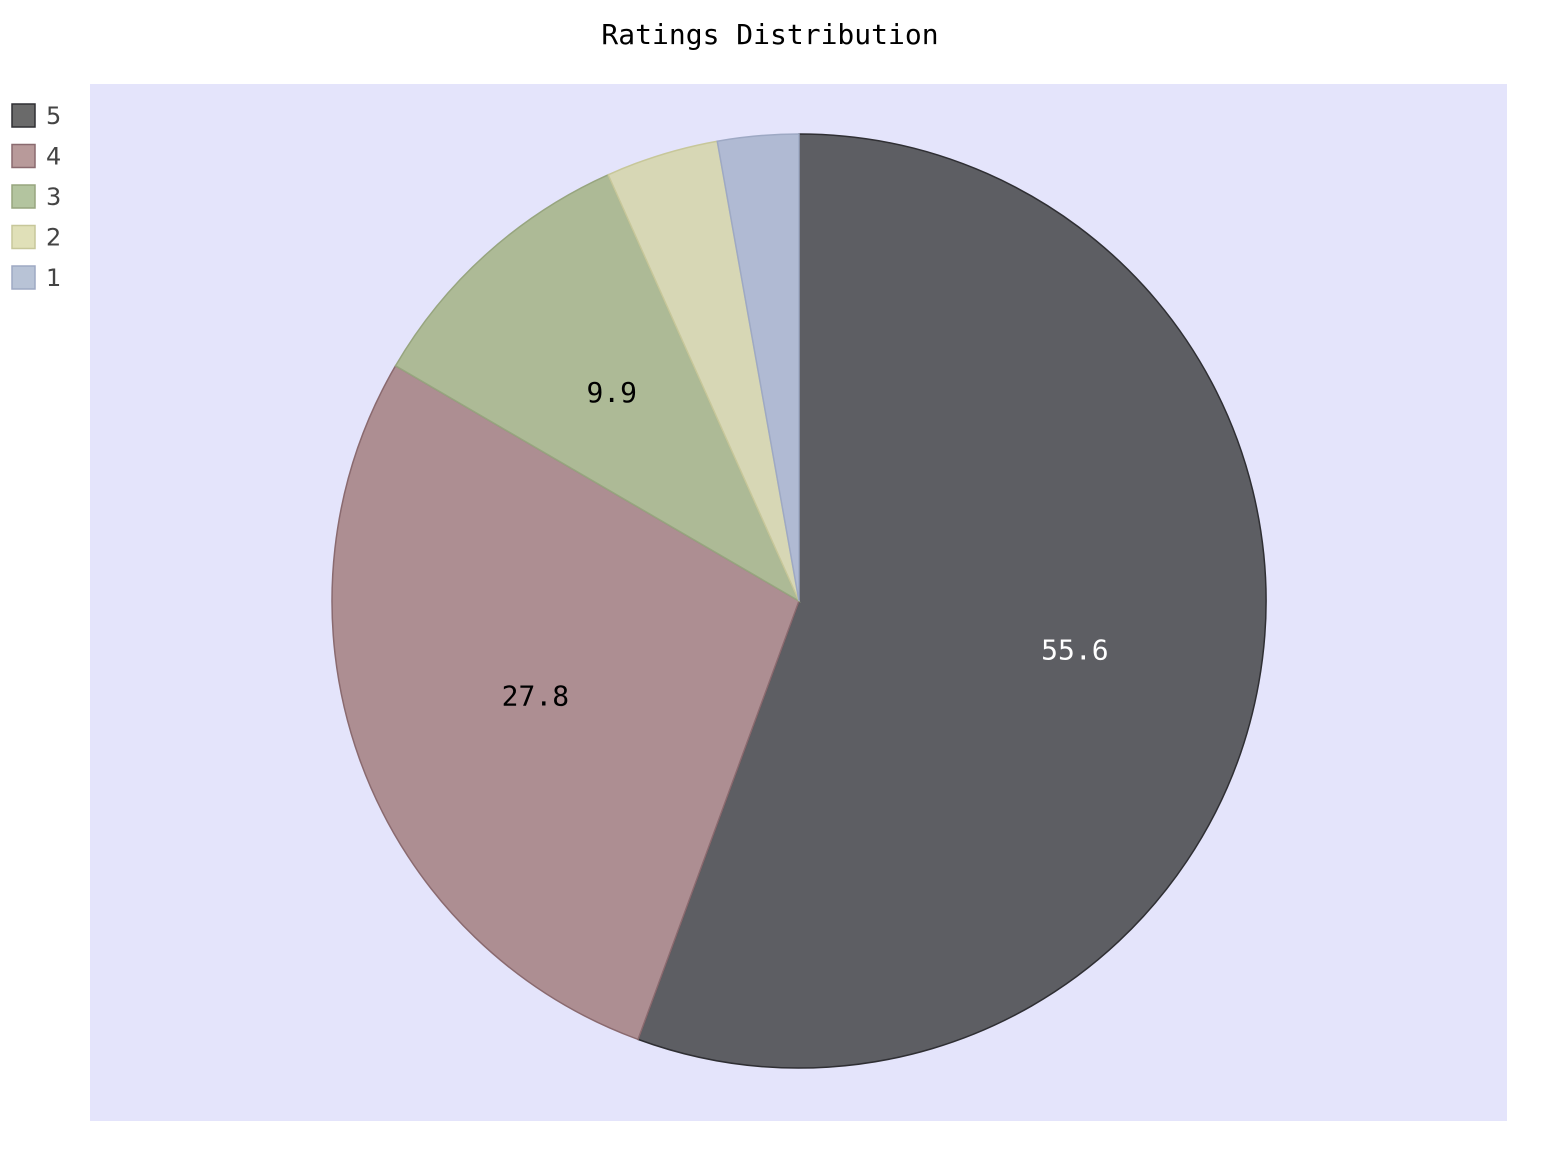 The width and height of the screenshot is (1546, 1152). What do you see at coordinates (1074, 650) in the screenshot?
I see `slice-label-5: 55.6` at bounding box center [1074, 650].